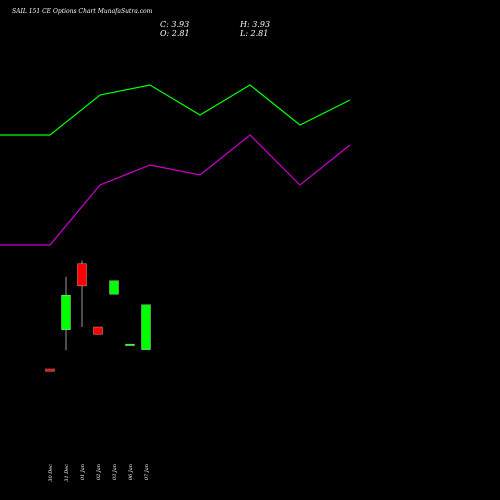 The height and width of the screenshot is (500, 500). Describe the element at coordinates (255, 24) in the screenshot. I see `high-value: H: 3.93` at that location.